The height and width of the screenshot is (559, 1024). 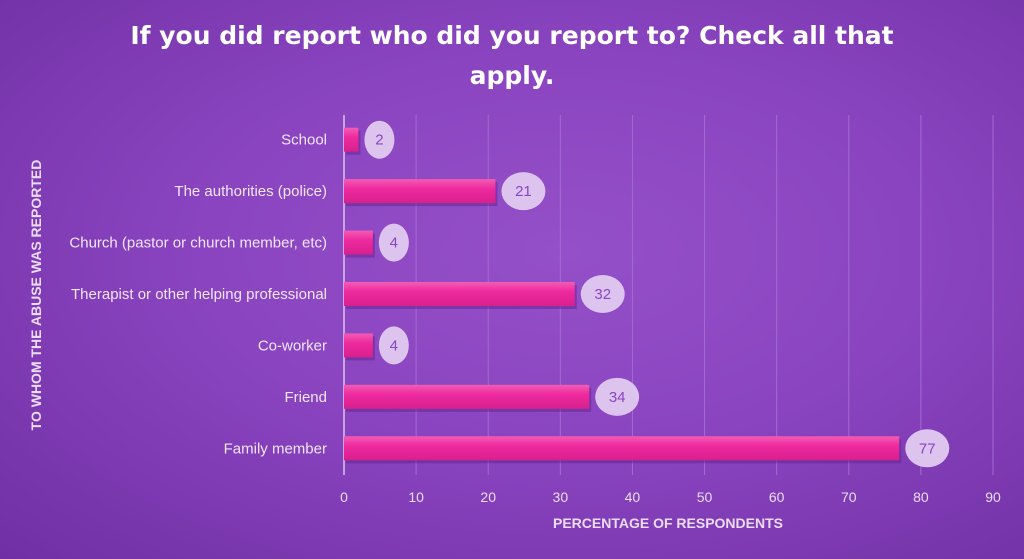 What do you see at coordinates (275, 448) in the screenshot?
I see `category-label: Family member` at bounding box center [275, 448].